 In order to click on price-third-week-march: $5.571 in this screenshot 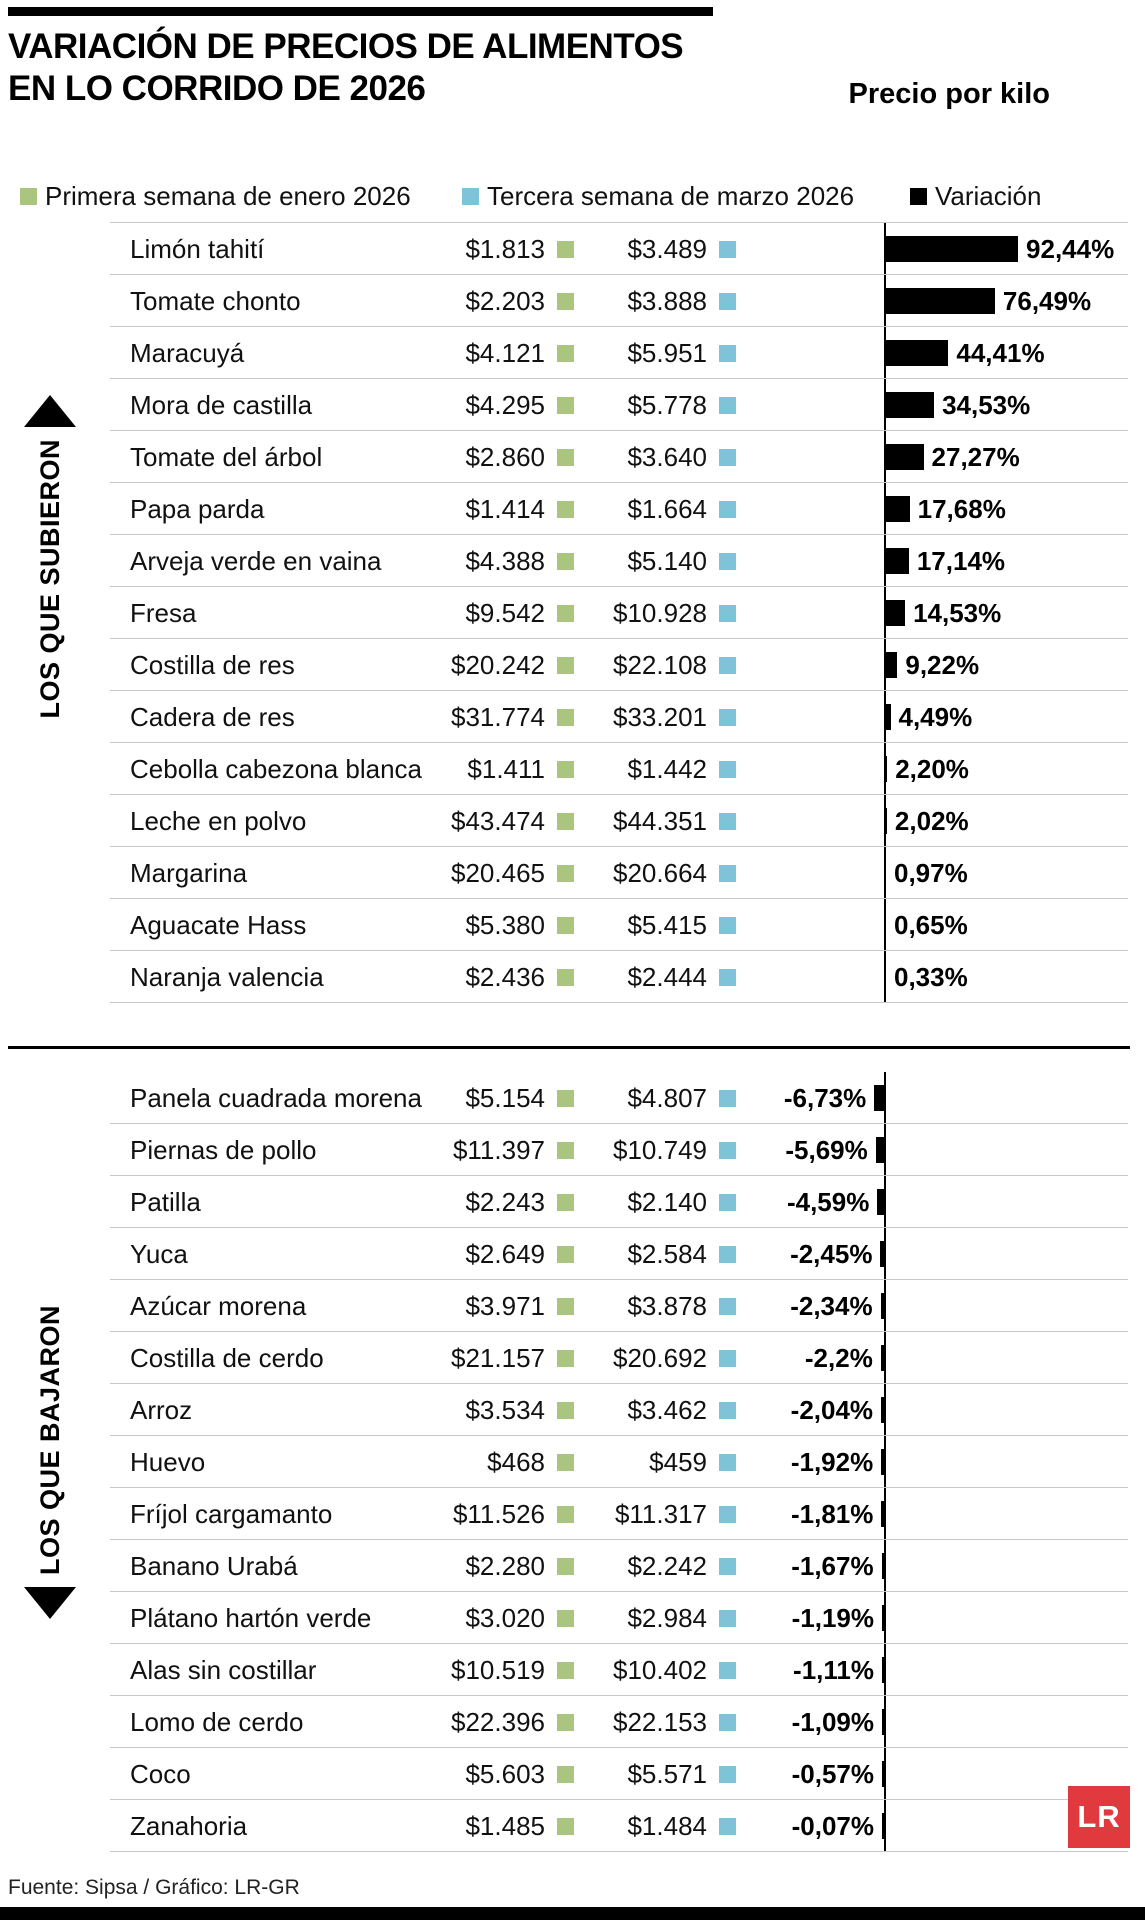, I will do `click(667, 1774)`.